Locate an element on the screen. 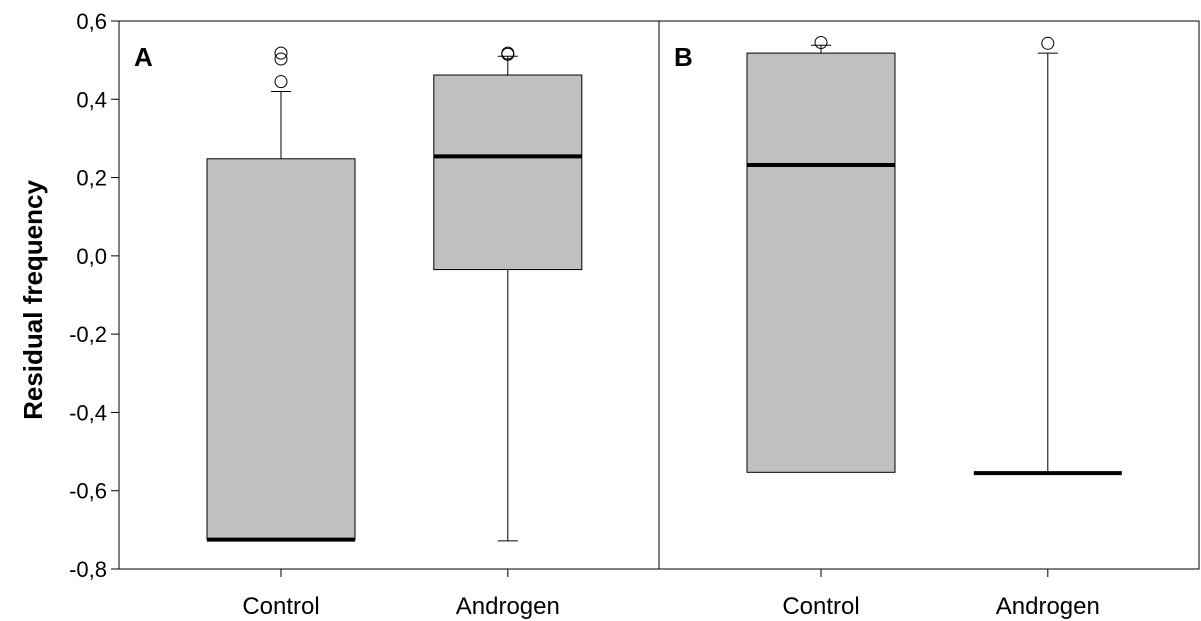  y-tick-label: 0,2 is located at coordinates (91, 178).